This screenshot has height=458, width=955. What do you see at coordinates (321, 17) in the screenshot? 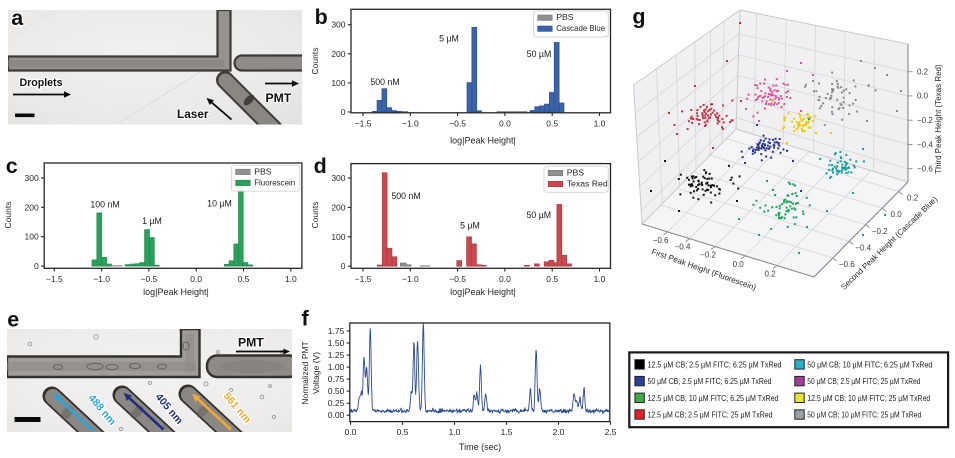
I see `svg-text: b` at bounding box center [321, 17].